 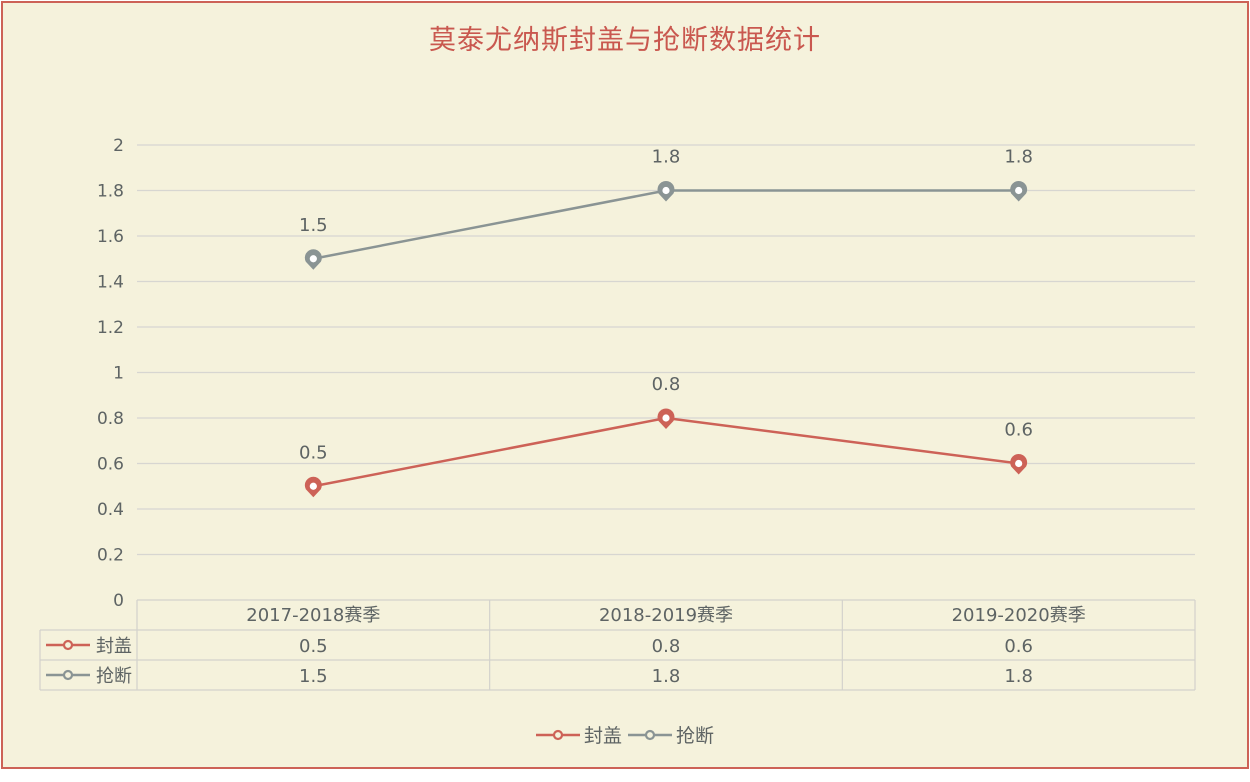 What do you see at coordinates (114, 646) in the screenshot?
I see `table-series-name: 封盖` at bounding box center [114, 646].